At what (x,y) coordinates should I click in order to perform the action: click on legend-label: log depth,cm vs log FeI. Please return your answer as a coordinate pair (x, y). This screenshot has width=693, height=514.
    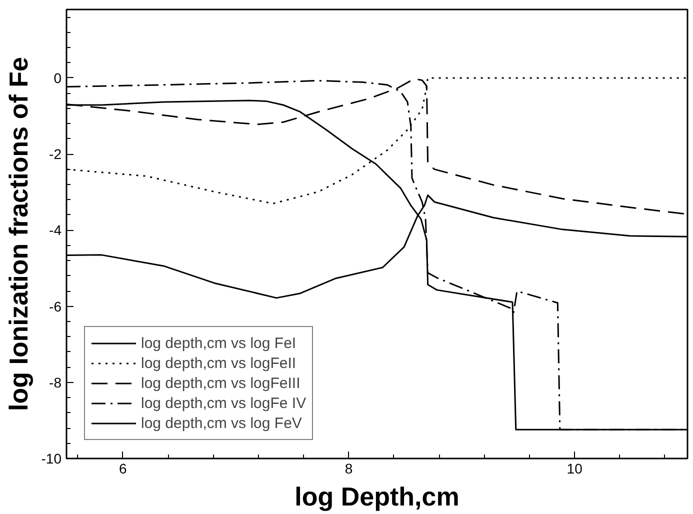
    Looking at the image, I should click on (218, 343).